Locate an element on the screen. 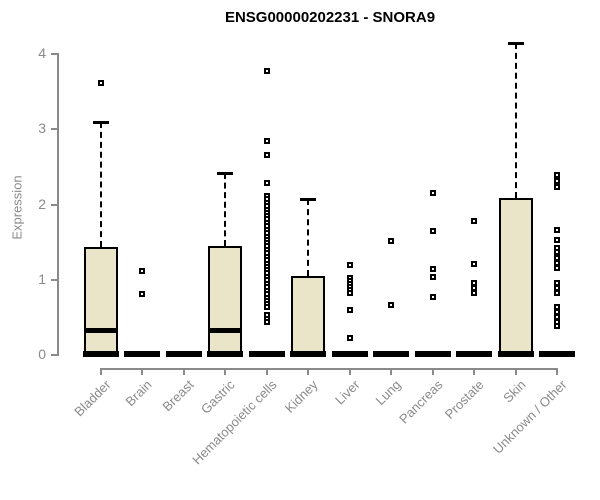 The height and width of the screenshot is (500, 600). zero-bar-hematopoietic-cells is located at coordinates (266, 354).